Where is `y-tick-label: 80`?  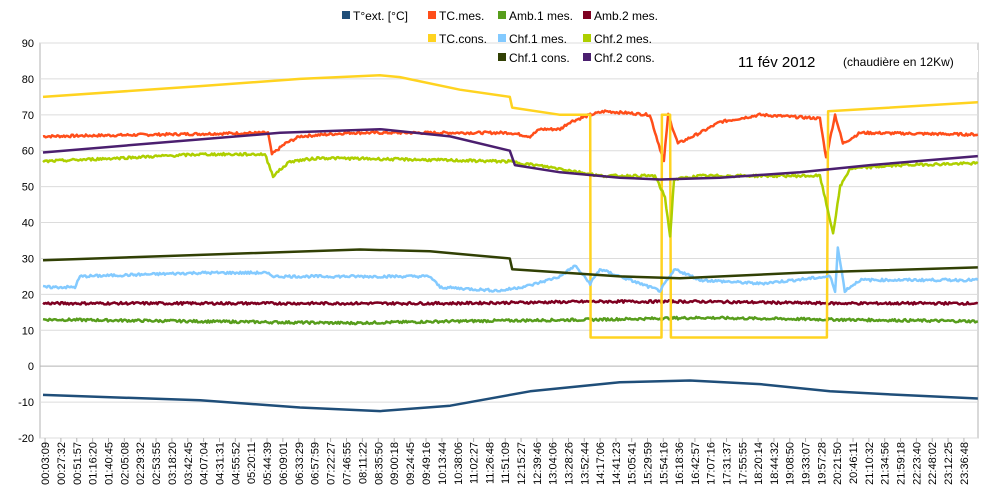
y-tick-label: 80 is located at coordinates (28, 80).